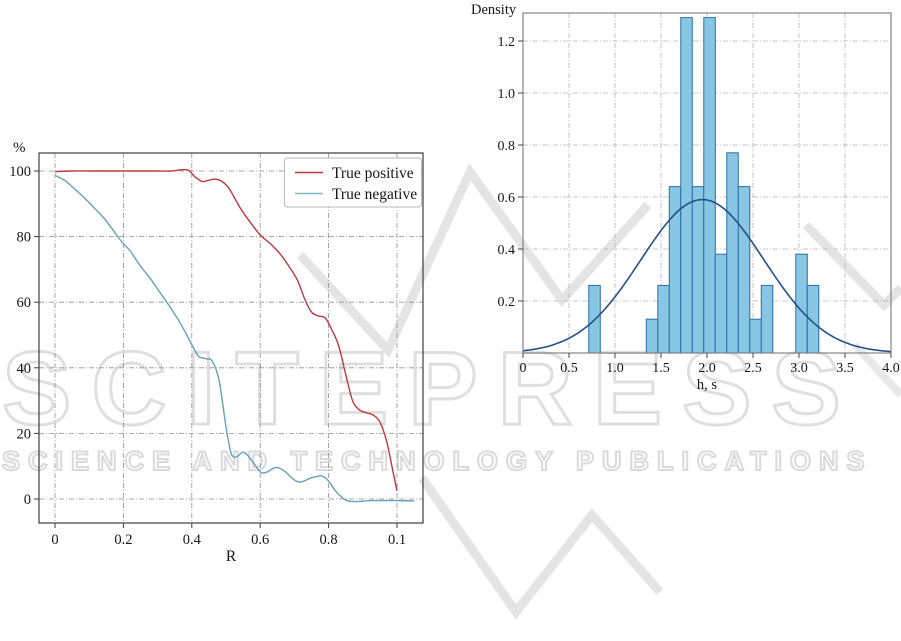 This screenshot has height=641, width=901. What do you see at coordinates (437, 461) in the screenshot?
I see `watermark-subtitle-text: SCIENCE AND TECHNOLOGY PUBLICATIONS` at bounding box center [437, 461].